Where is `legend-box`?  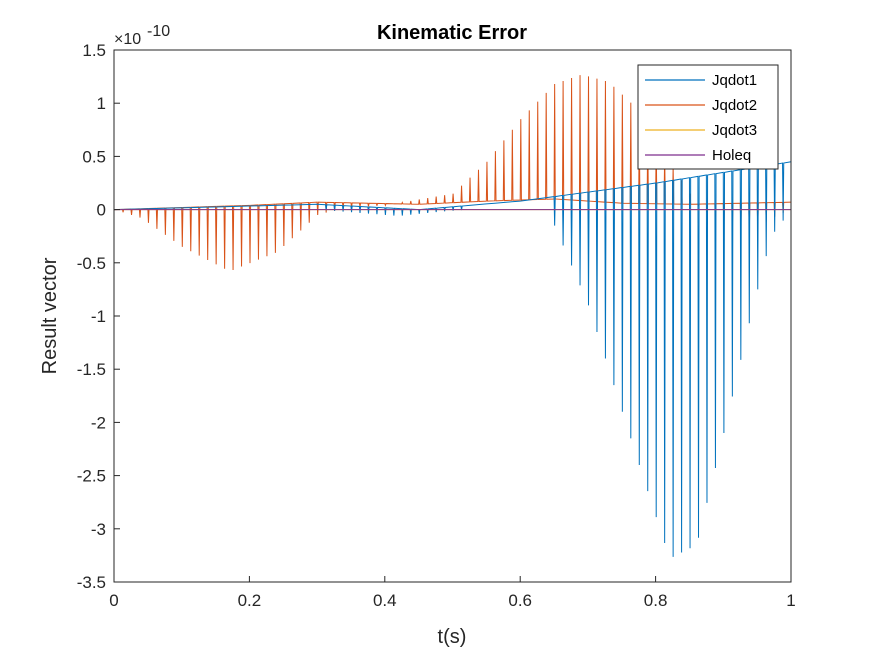
legend-box is located at coordinates (708, 117).